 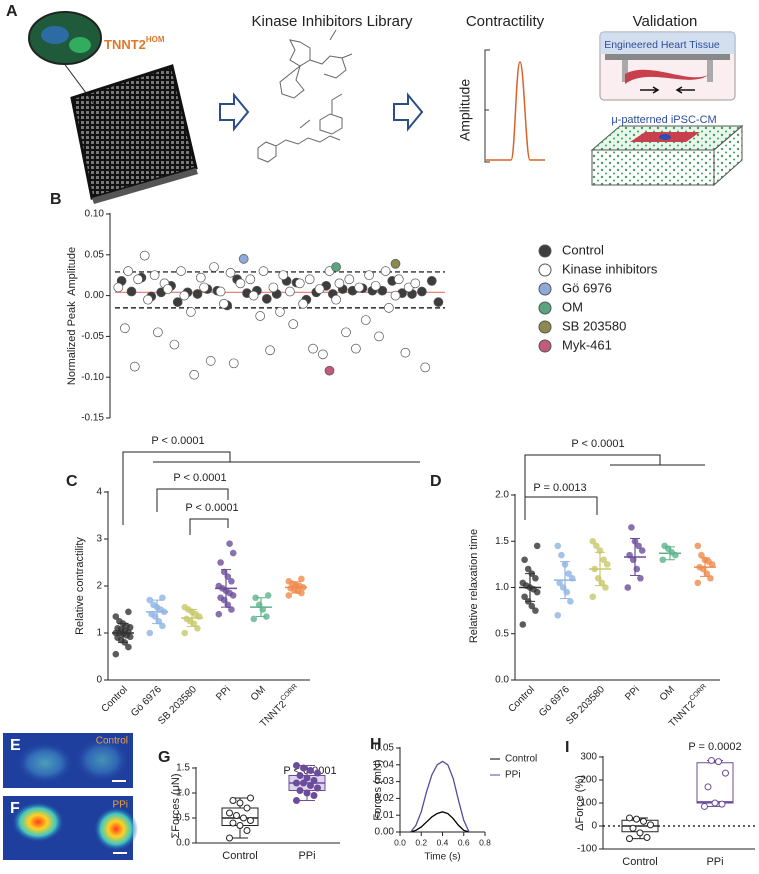 What do you see at coordinates (710, 71) in the screenshot?
I see `post` at bounding box center [710, 71].